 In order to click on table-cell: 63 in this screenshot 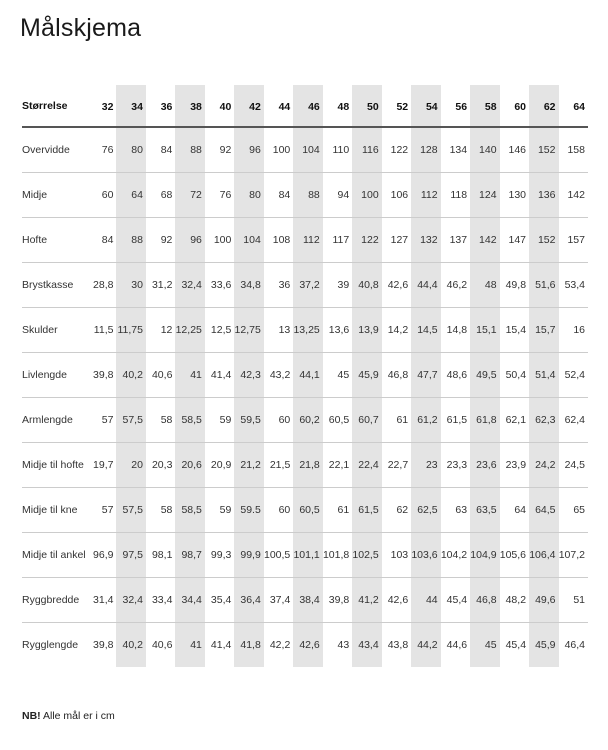, I will do `click(455, 510)`.